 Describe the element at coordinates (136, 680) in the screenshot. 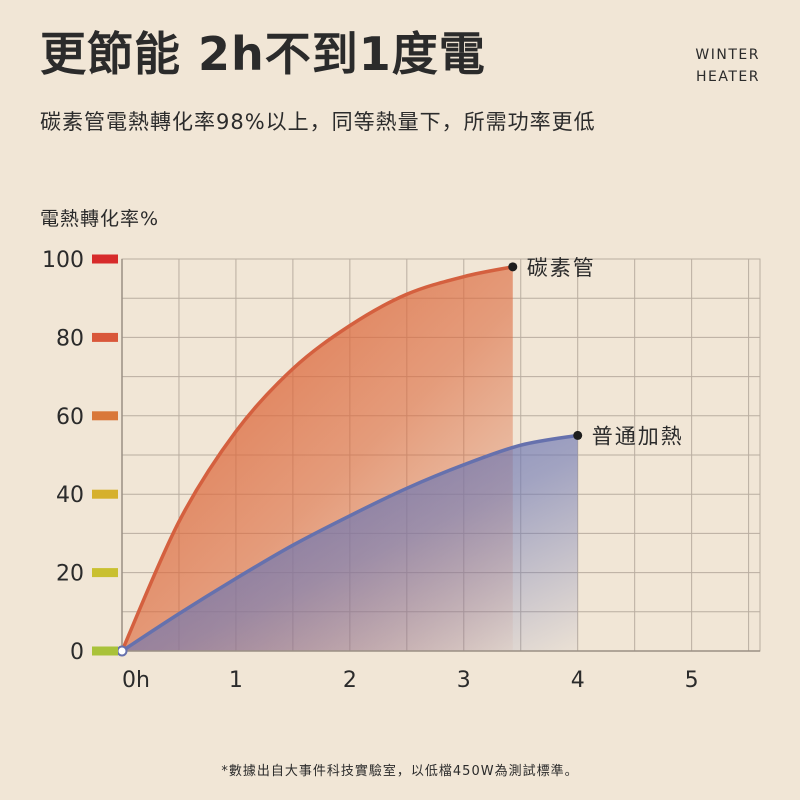

I see `x-tick-label: 0h` at that location.